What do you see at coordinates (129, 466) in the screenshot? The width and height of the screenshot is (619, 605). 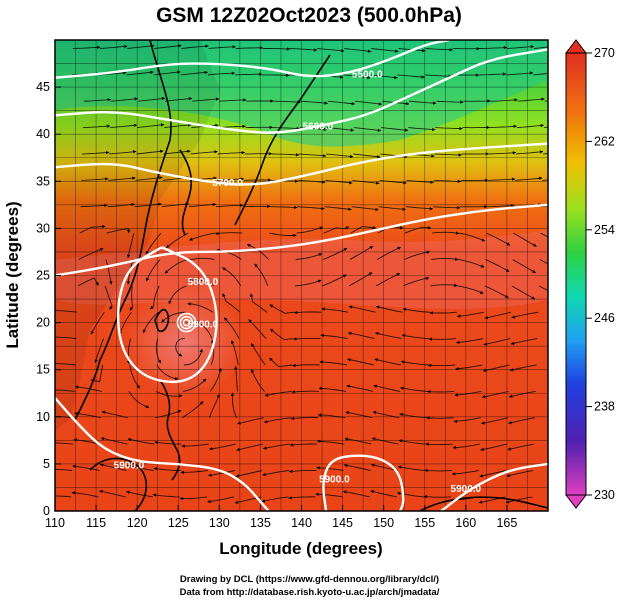 I see `height-contour-label: 5900.0` at bounding box center [129, 466].